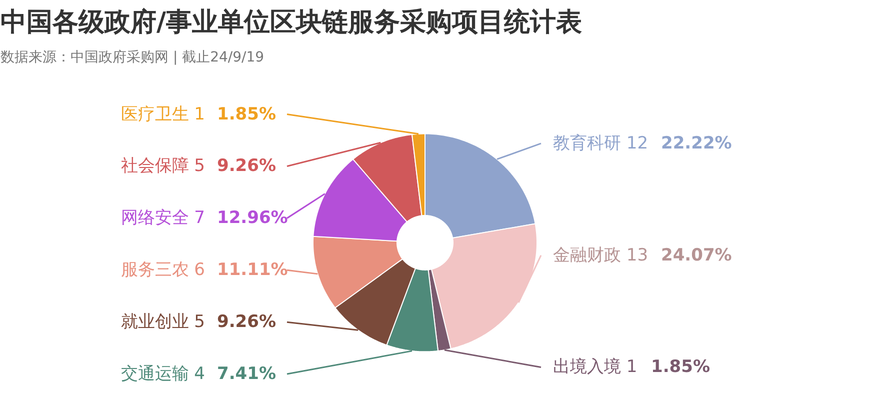 Image resolution: width=869 pixels, height=393 pixels. I want to click on chart-subtitle: 数据来源：中国政府采购网 | 截止24/9/19, so click(132, 58).